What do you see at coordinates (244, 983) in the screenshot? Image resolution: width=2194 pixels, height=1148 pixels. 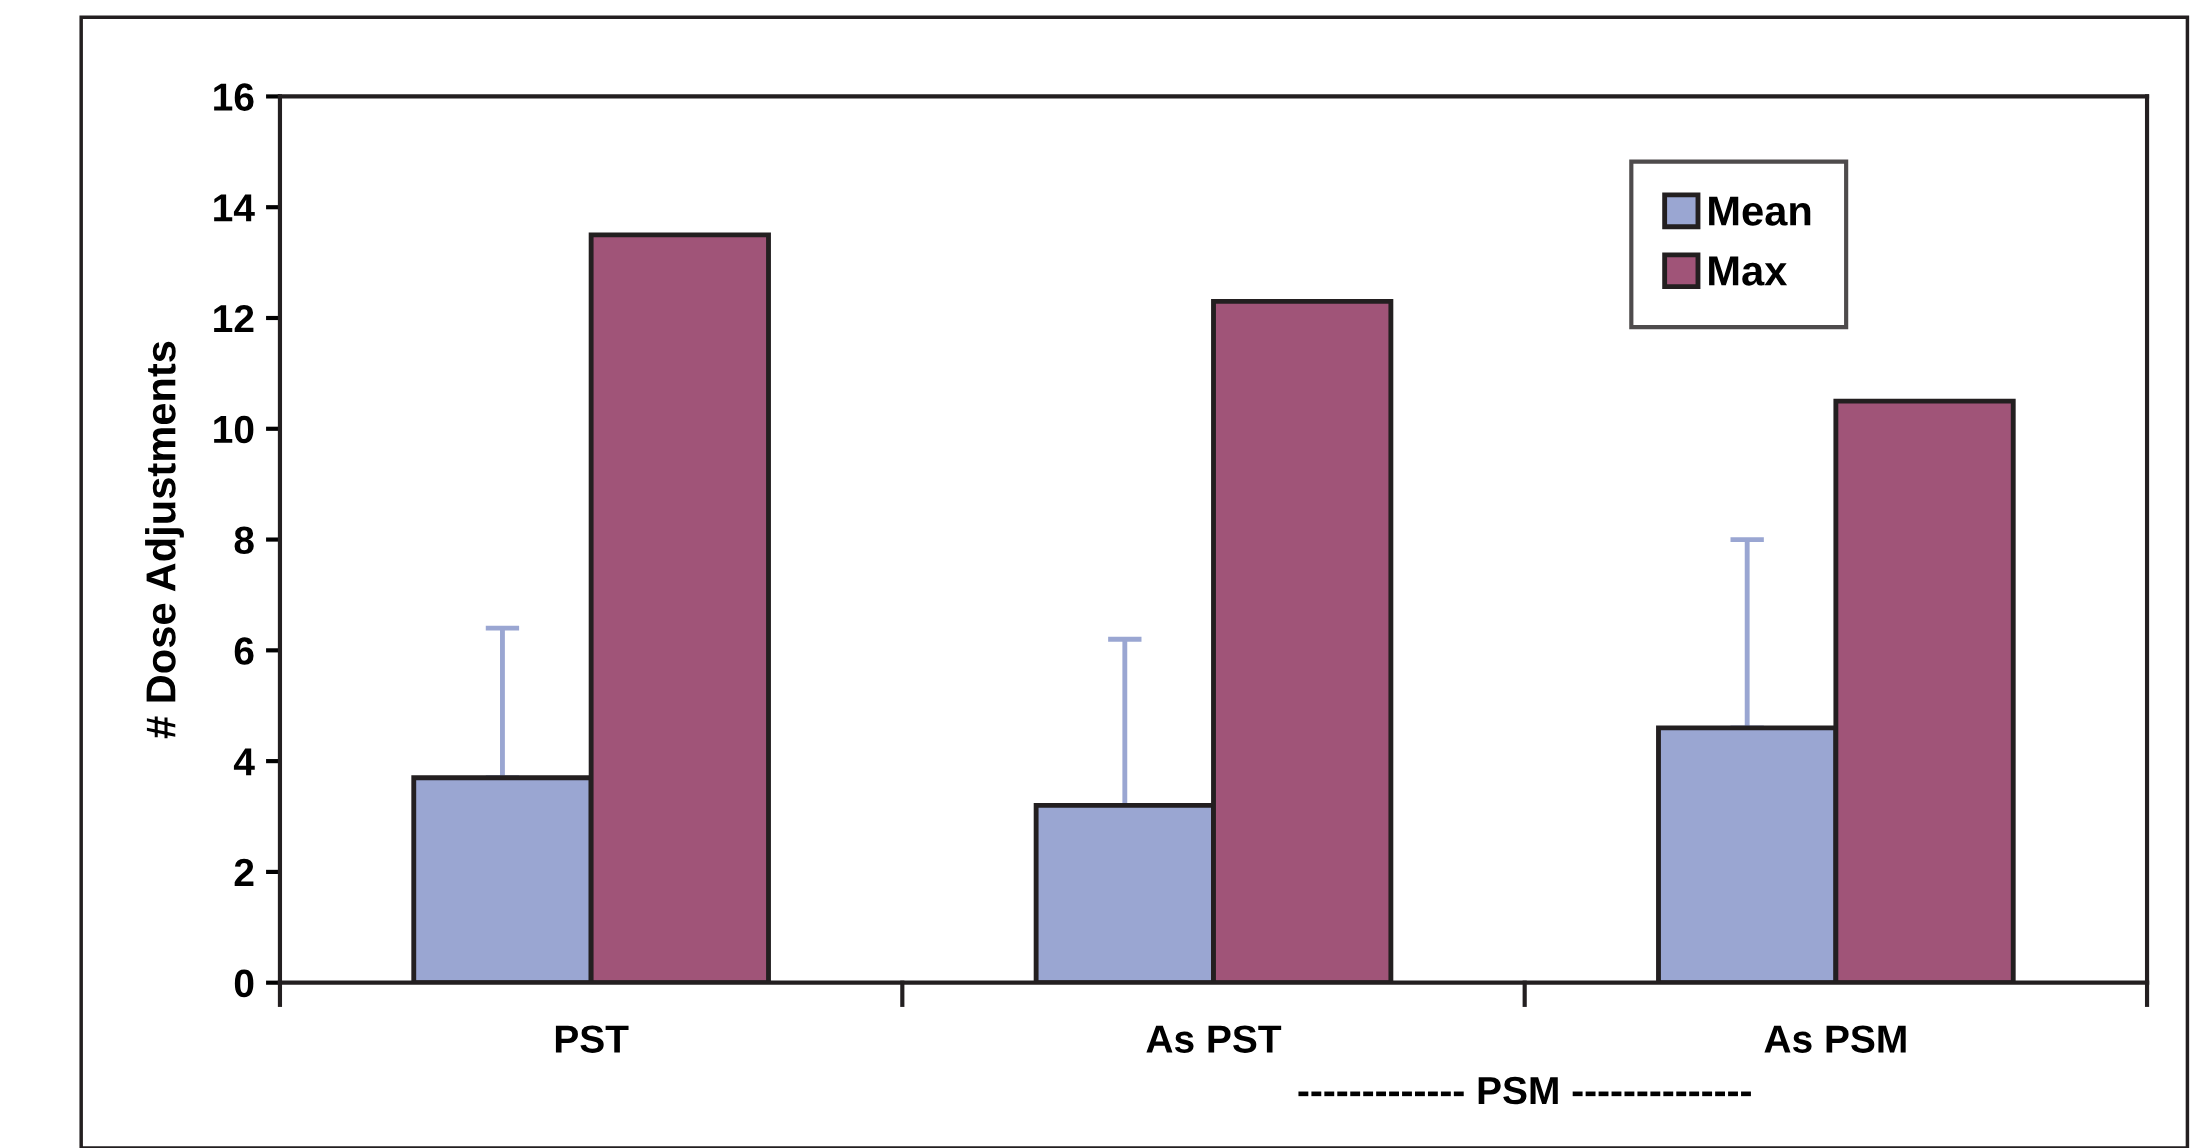 I see `y-tick-label: 0` at bounding box center [244, 983].